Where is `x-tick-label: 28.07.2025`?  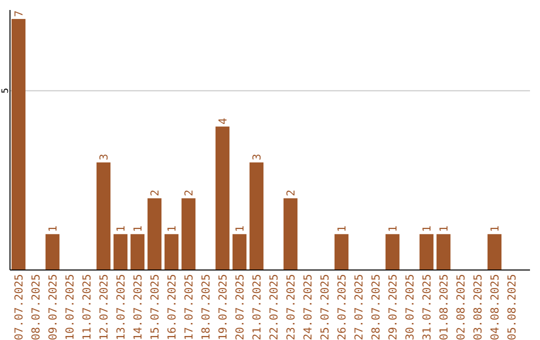
x-tick-label: 28.07.2025 is located at coordinates (376, 307).